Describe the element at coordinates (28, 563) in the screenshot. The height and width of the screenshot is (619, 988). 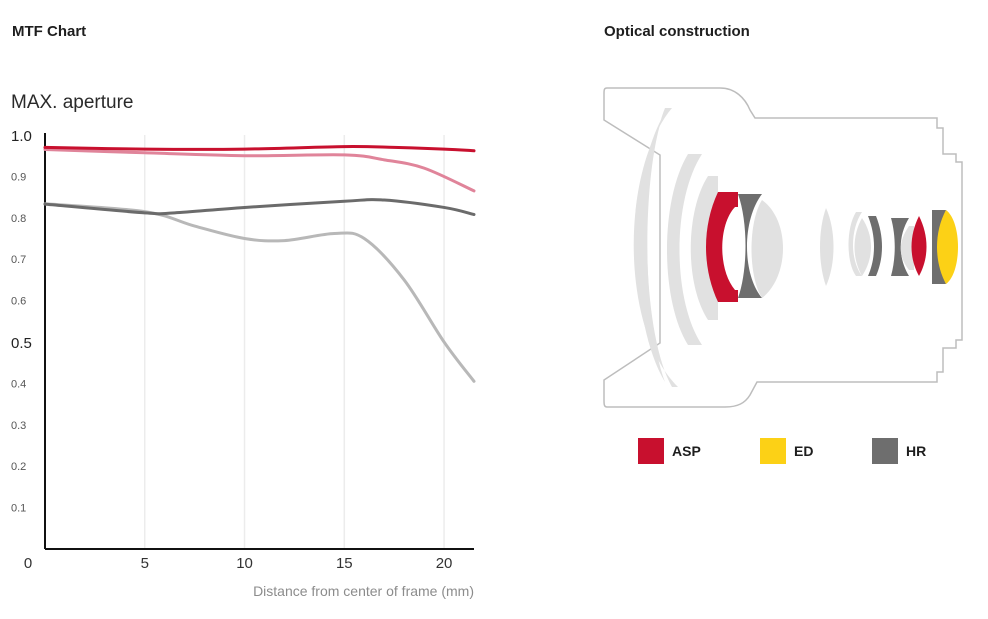
I see `x-tick-label: 0` at that location.